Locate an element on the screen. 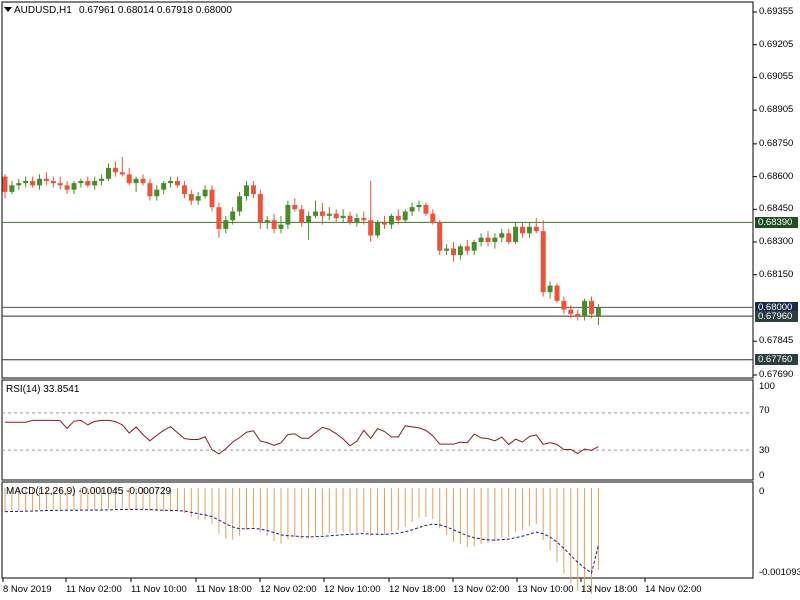 The width and height of the screenshot is (800, 600). price-tick-label: 0.68450 is located at coordinates (776, 209).